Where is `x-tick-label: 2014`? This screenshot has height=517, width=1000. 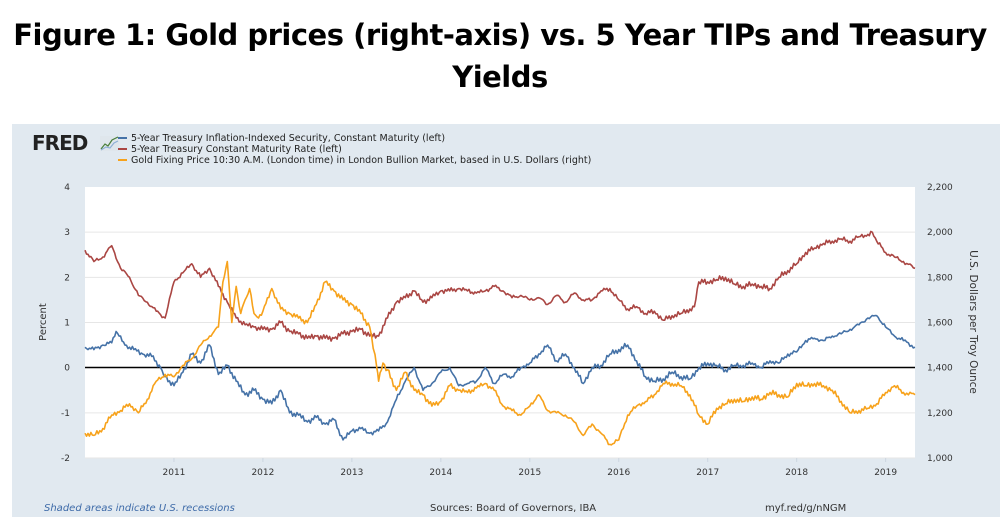
x-tick-label: 2014 is located at coordinates (440, 473).